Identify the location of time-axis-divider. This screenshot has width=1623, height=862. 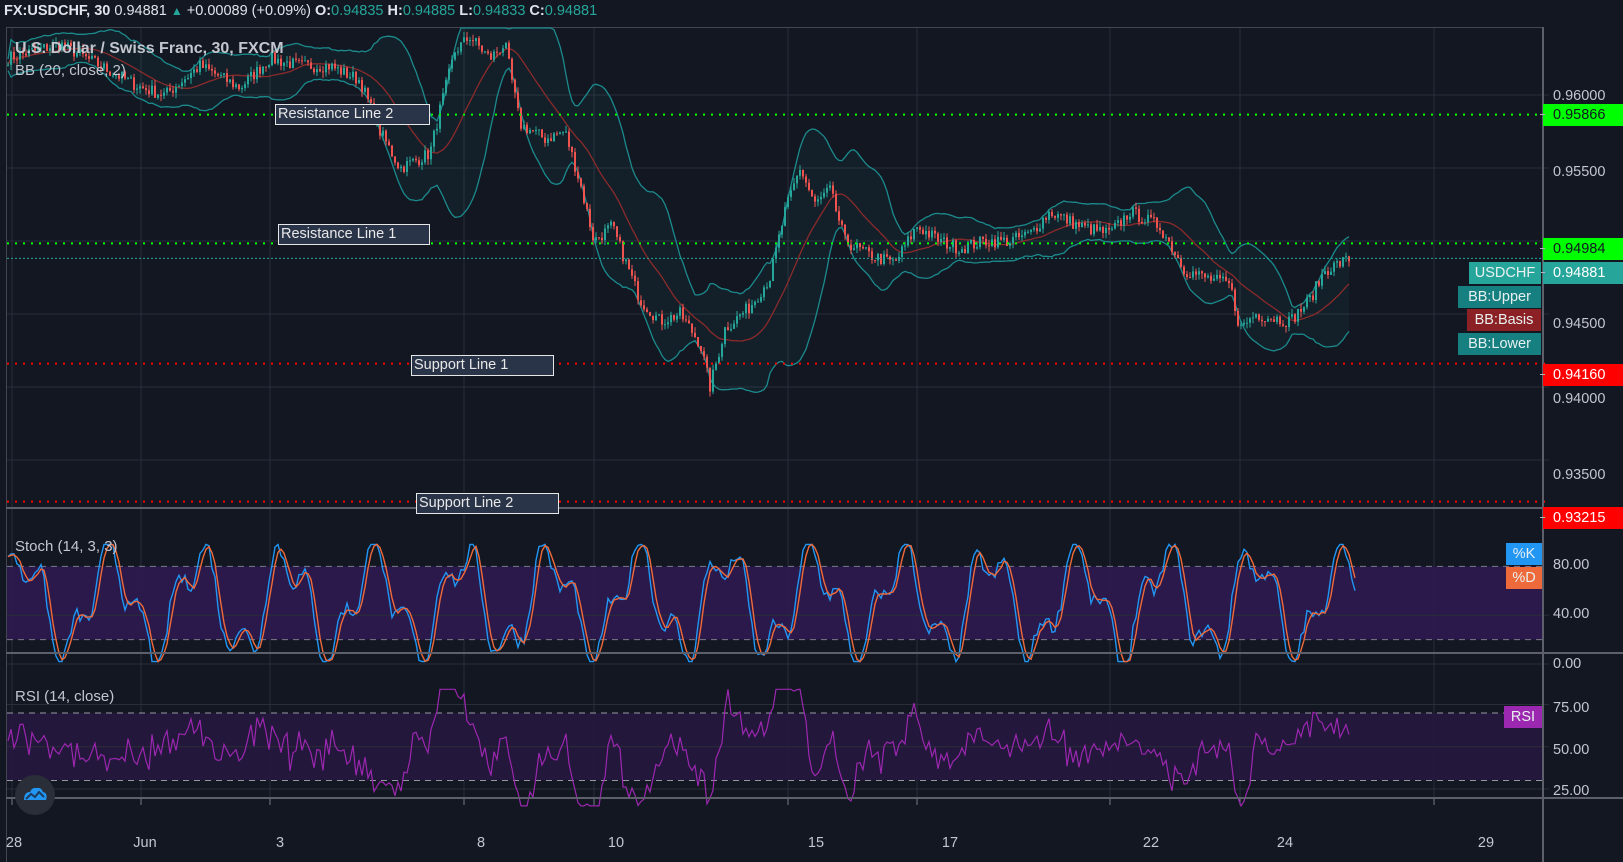
(814, 798).